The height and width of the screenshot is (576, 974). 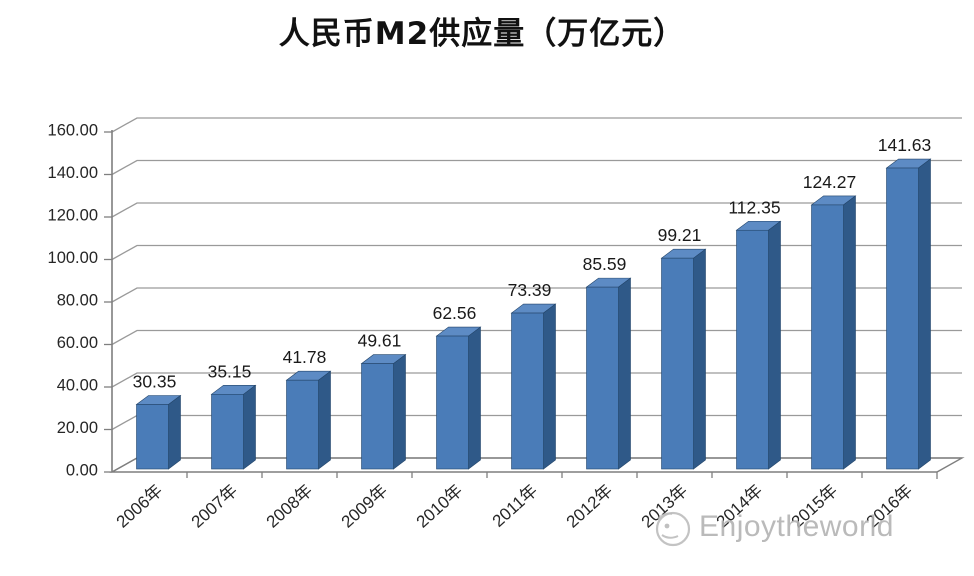 What do you see at coordinates (77, 343) in the screenshot?
I see `y-axis-label: 60.00` at bounding box center [77, 343].